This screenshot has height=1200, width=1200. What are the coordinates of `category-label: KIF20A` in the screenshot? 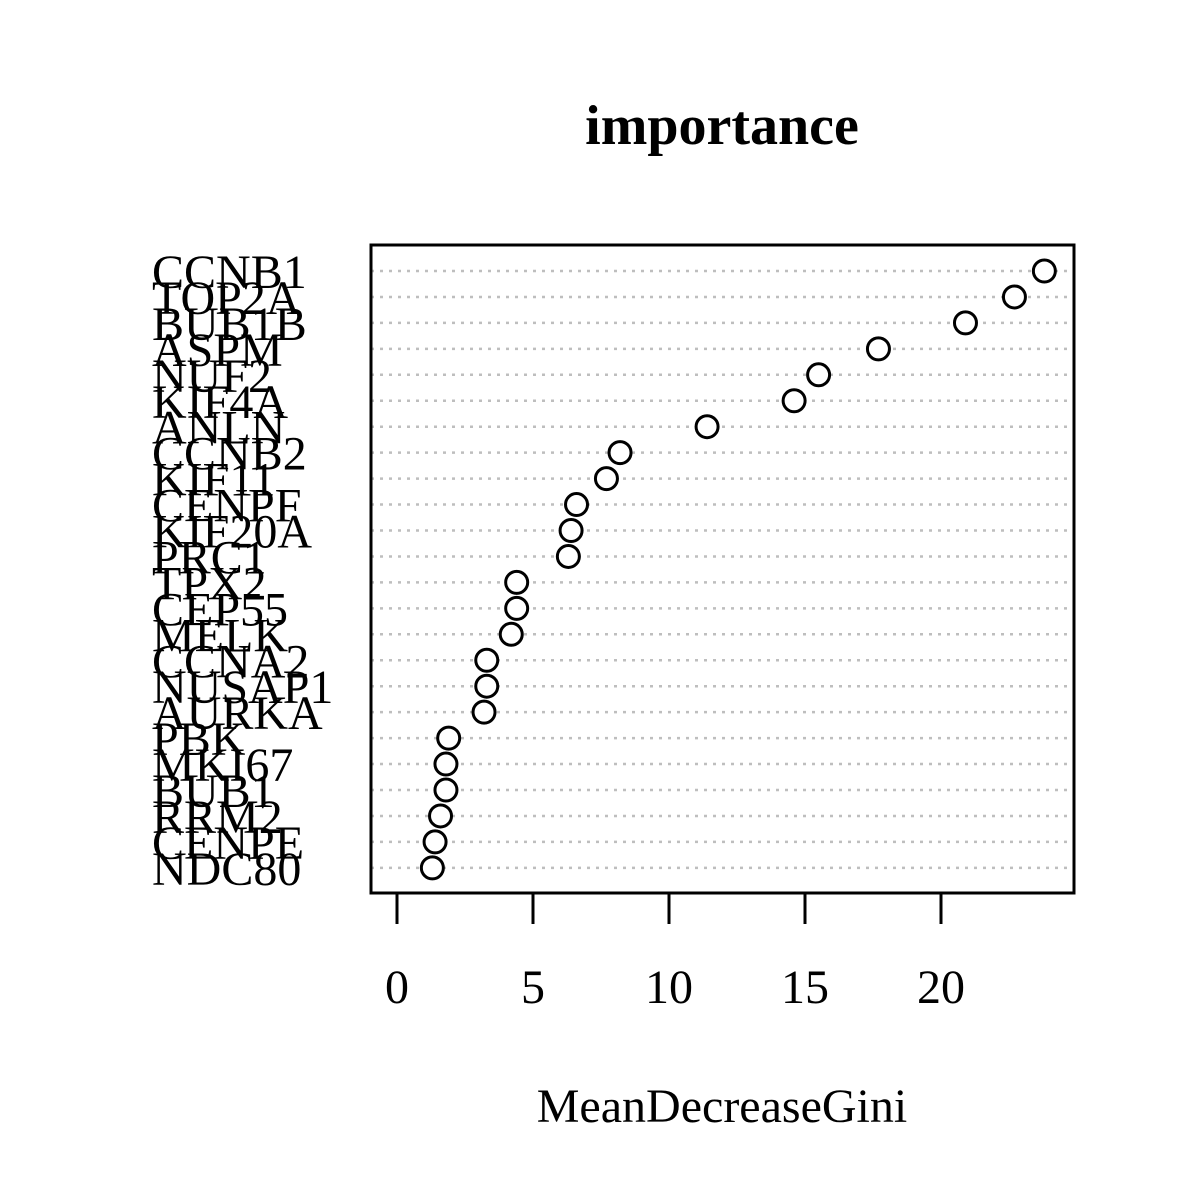 It's located at (232, 532).